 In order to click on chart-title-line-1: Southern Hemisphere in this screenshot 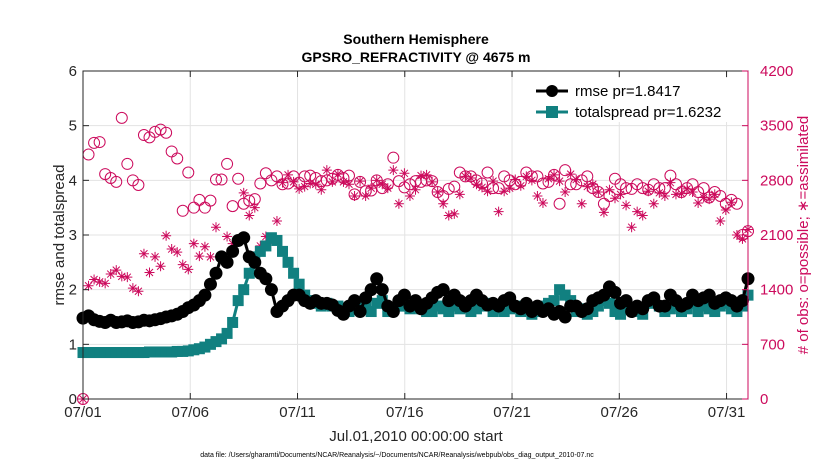, I will do `click(416, 39)`.